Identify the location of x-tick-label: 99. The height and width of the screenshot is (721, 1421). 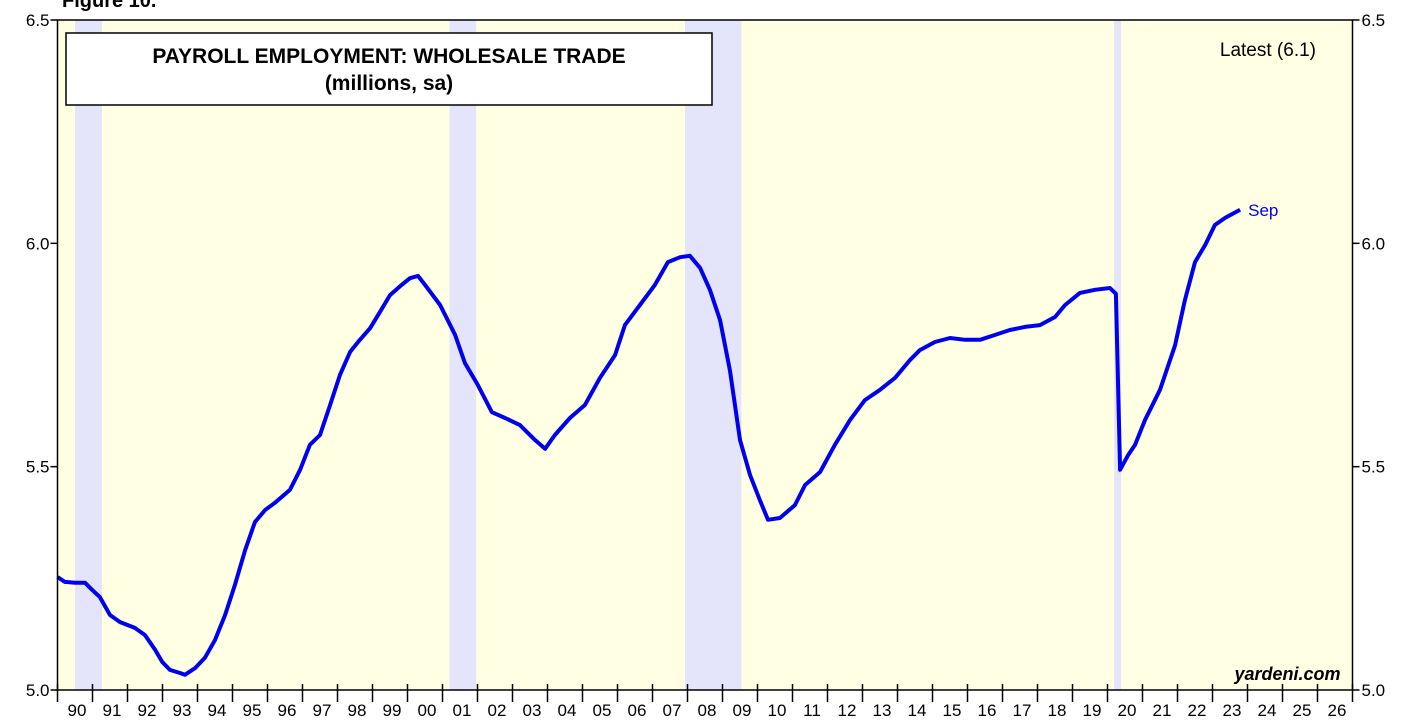
(392, 710).